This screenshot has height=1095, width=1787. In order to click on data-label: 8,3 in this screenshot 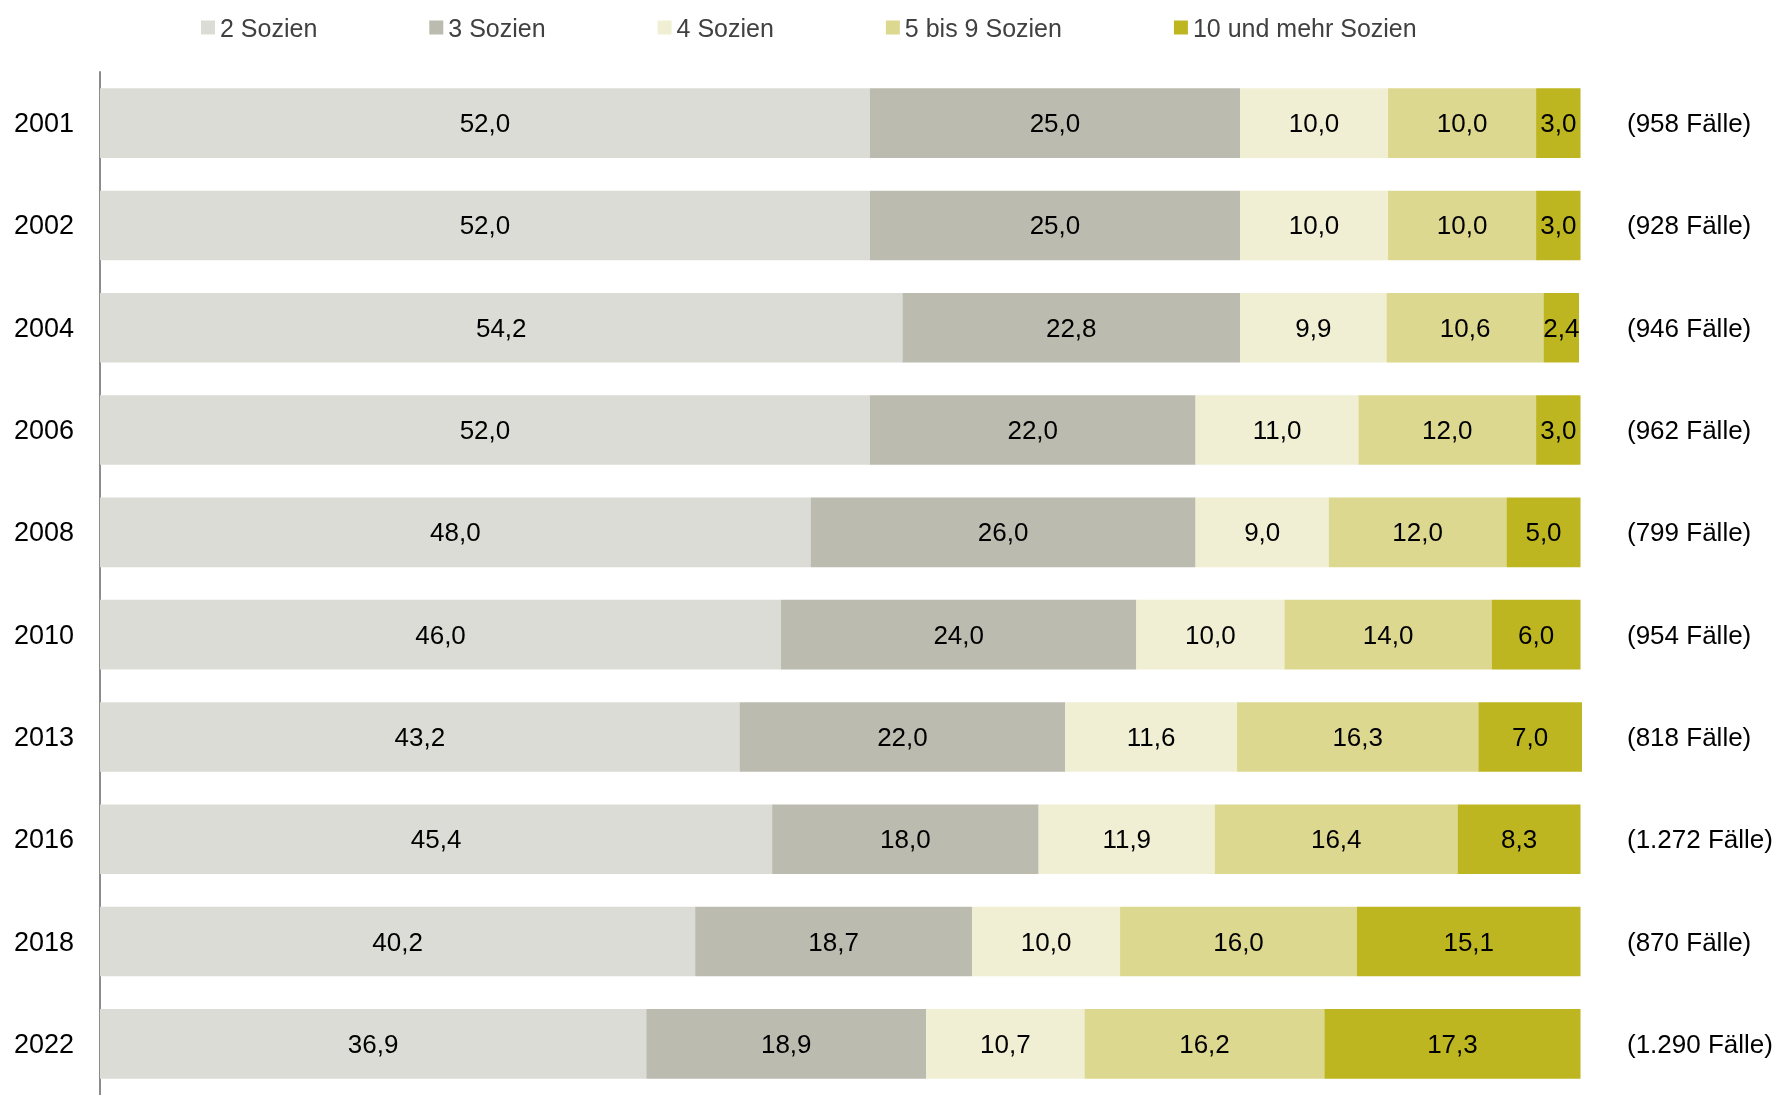, I will do `click(1519, 839)`.